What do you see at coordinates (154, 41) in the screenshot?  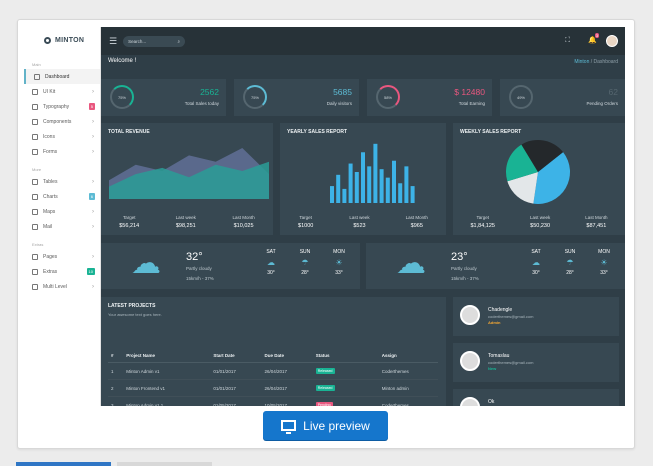 I see `search-input: Search... ⌕` at bounding box center [154, 41].